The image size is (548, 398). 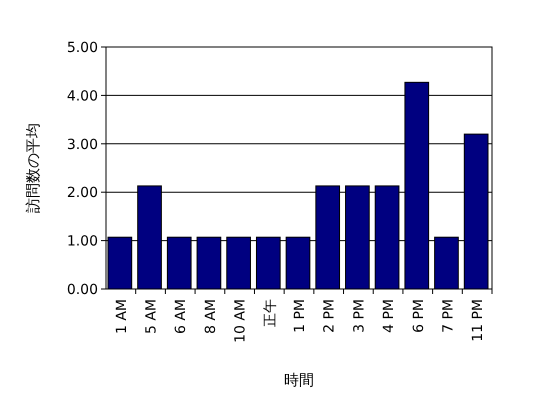 What do you see at coordinates (418, 316) in the screenshot?
I see `x-tick-label: 6 PM` at bounding box center [418, 316].